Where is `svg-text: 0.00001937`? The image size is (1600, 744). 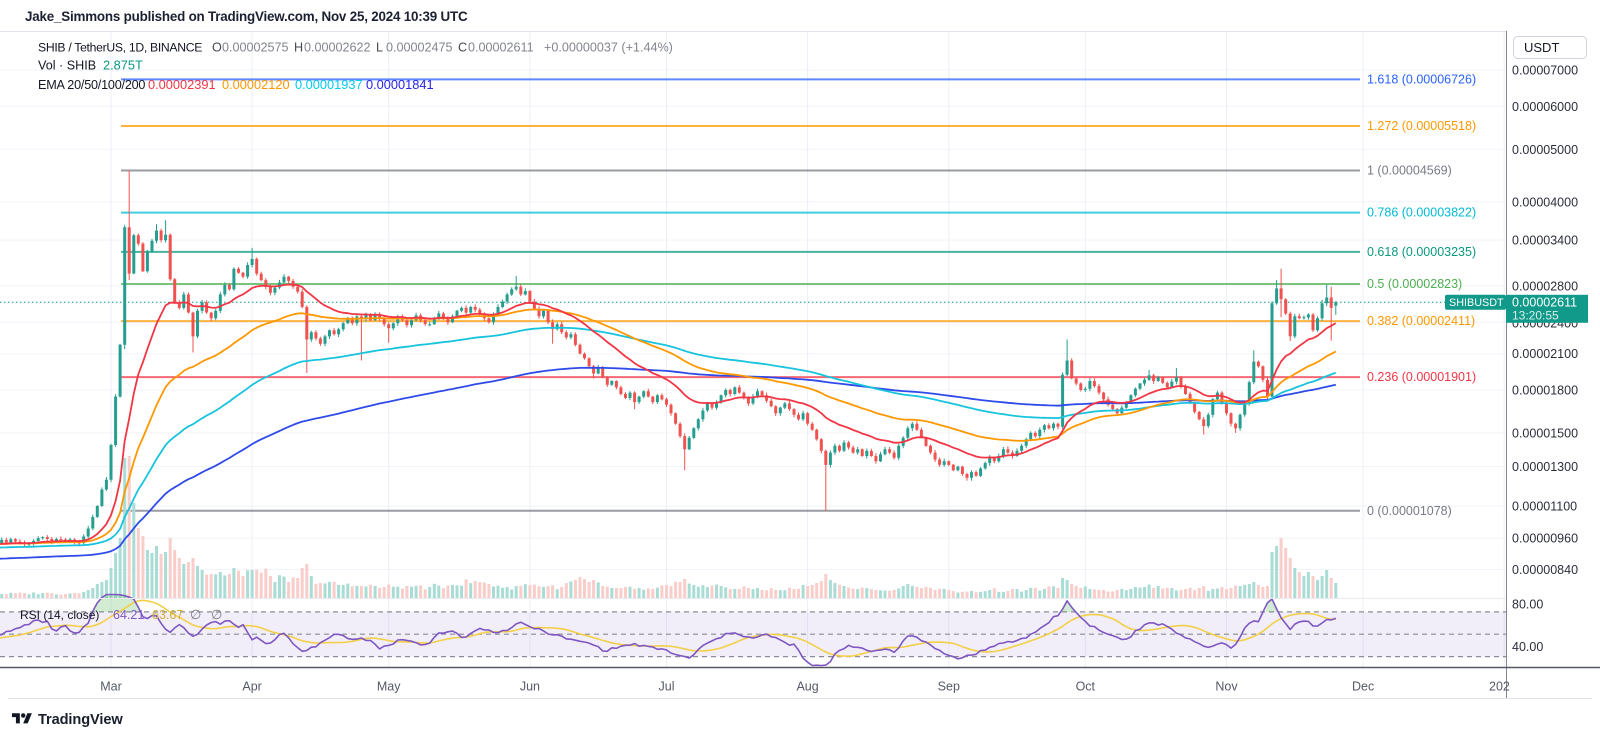 svg-text: 0.00001937 is located at coordinates (329, 84).